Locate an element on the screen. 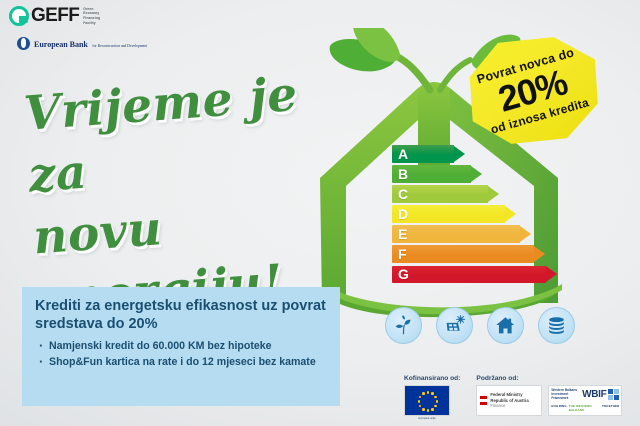  cashback-badge: Povrat novca do 20% od iznosa kredita is located at coordinates (533, 90).